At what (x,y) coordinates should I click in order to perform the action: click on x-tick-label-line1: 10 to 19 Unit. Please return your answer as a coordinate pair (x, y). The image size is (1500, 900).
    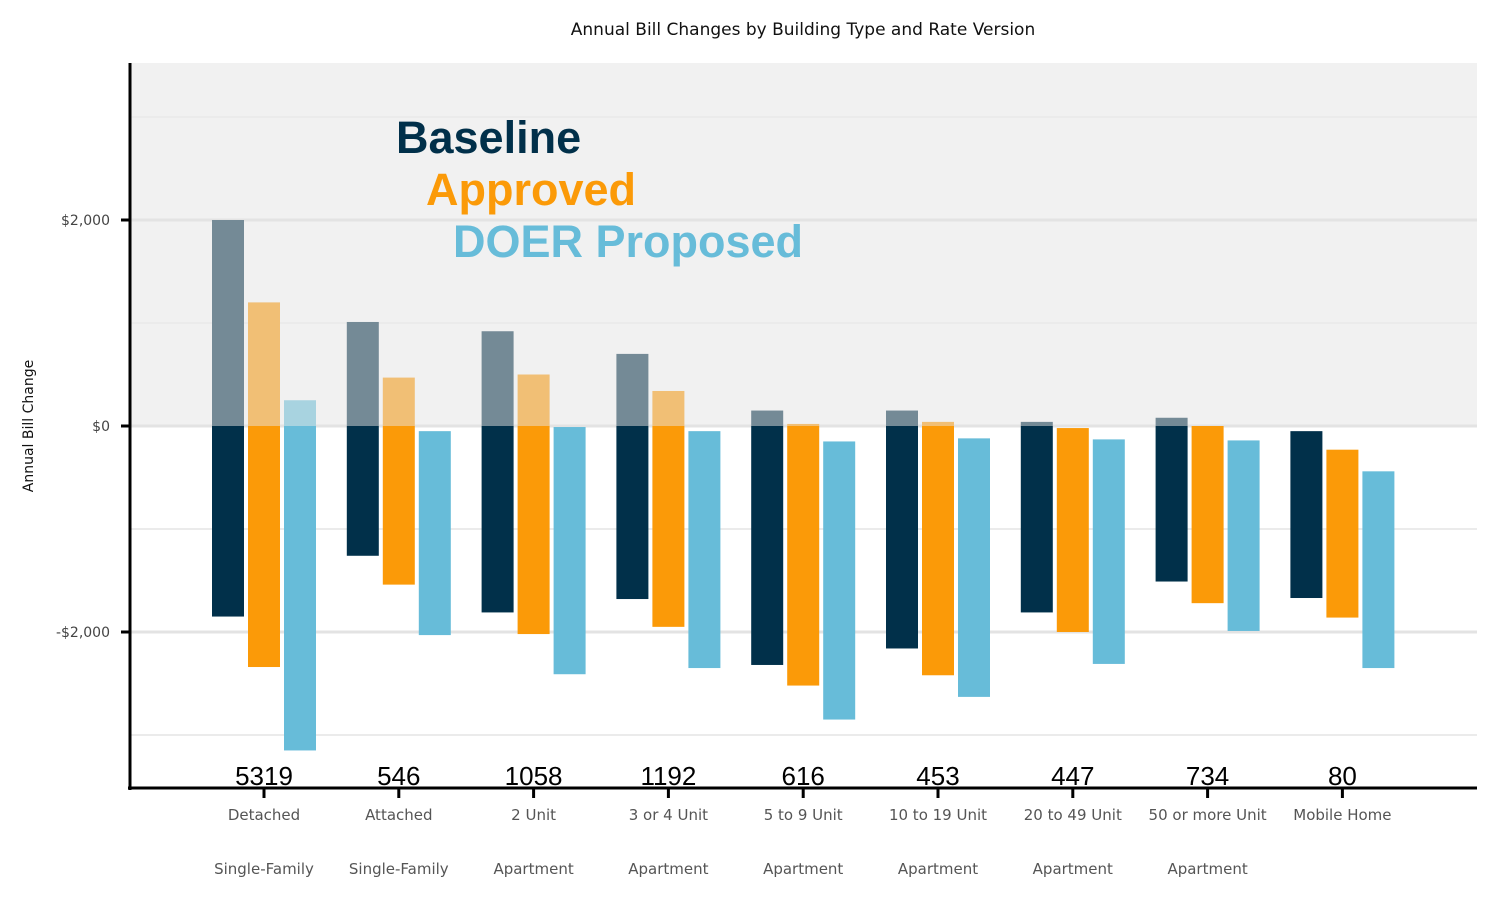
    Looking at the image, I should click on (938, 815).